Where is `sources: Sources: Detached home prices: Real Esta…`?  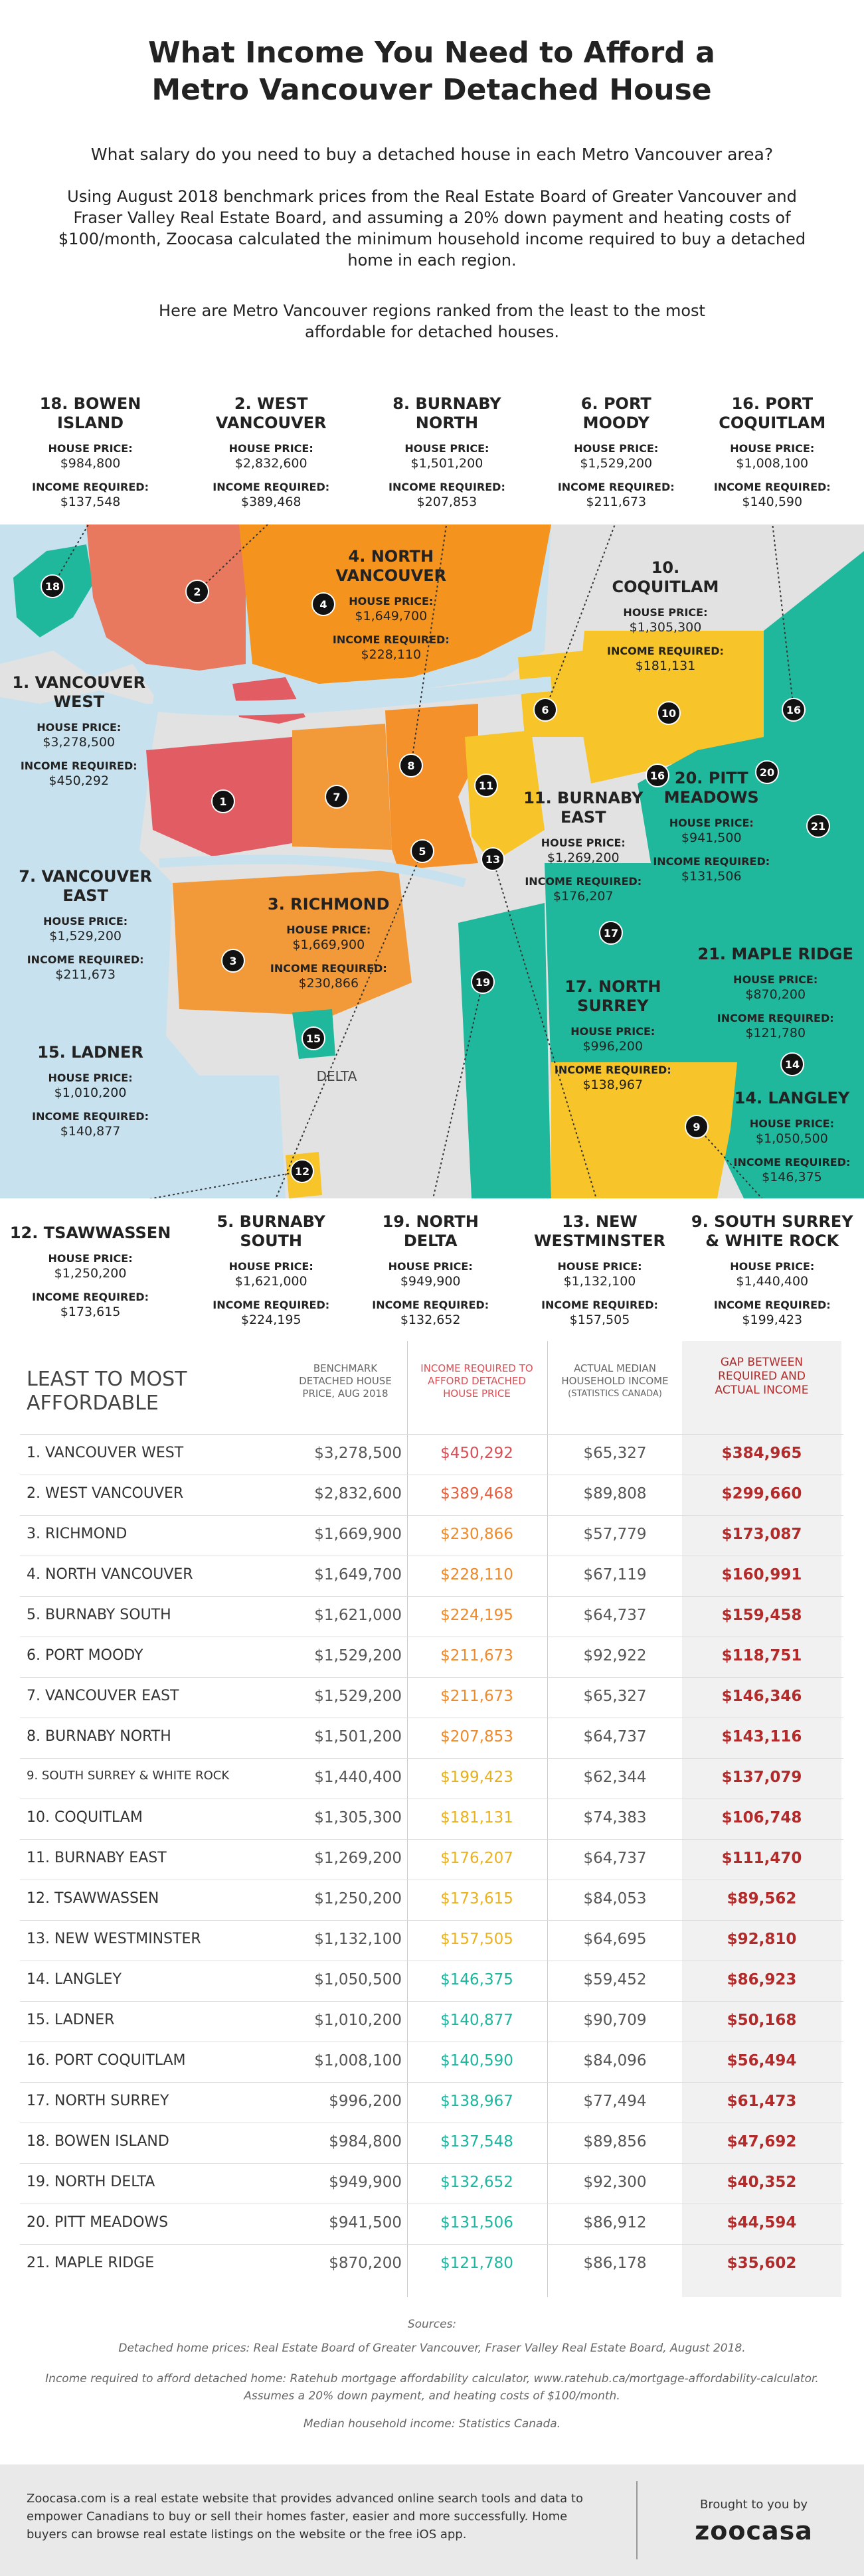
sources: Sources: Detached home prices: Real Esta… is located at coordinates (432, 2374).